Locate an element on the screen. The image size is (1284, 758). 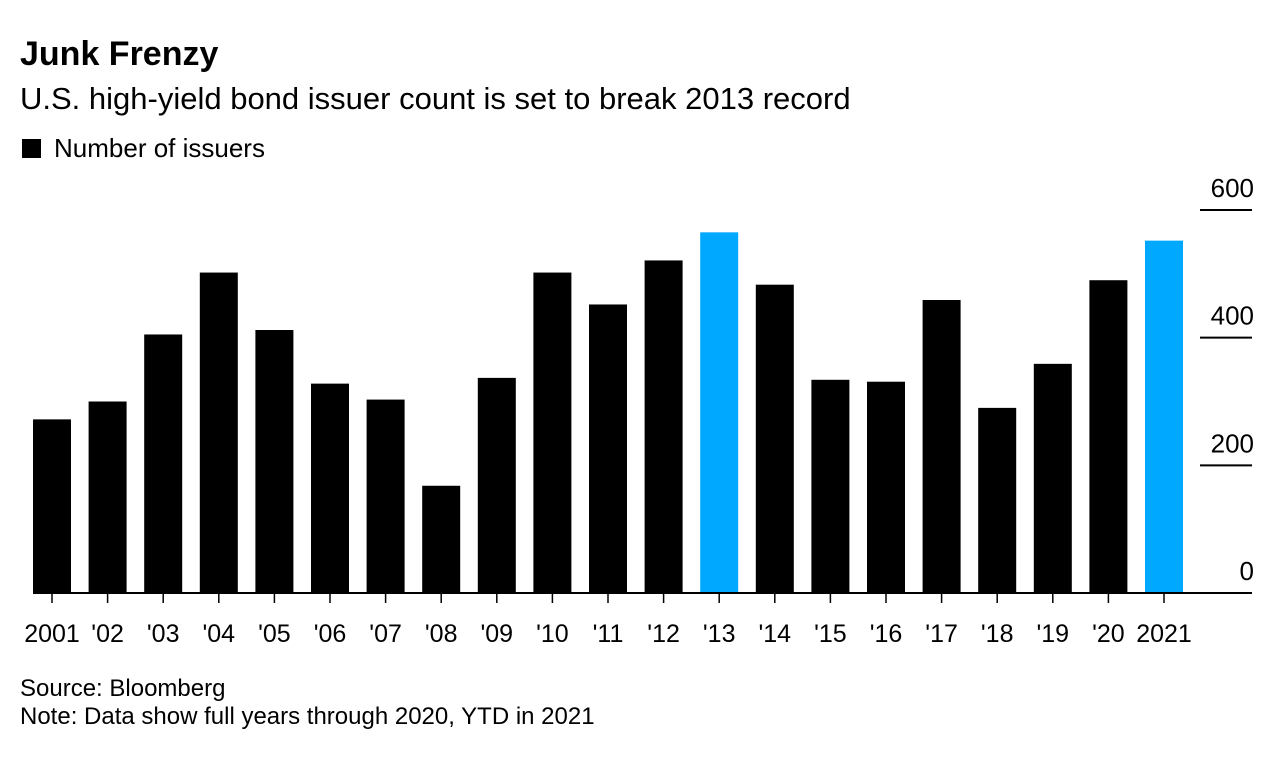
x-tick-label: '14 is located at coordinates (775, 634).